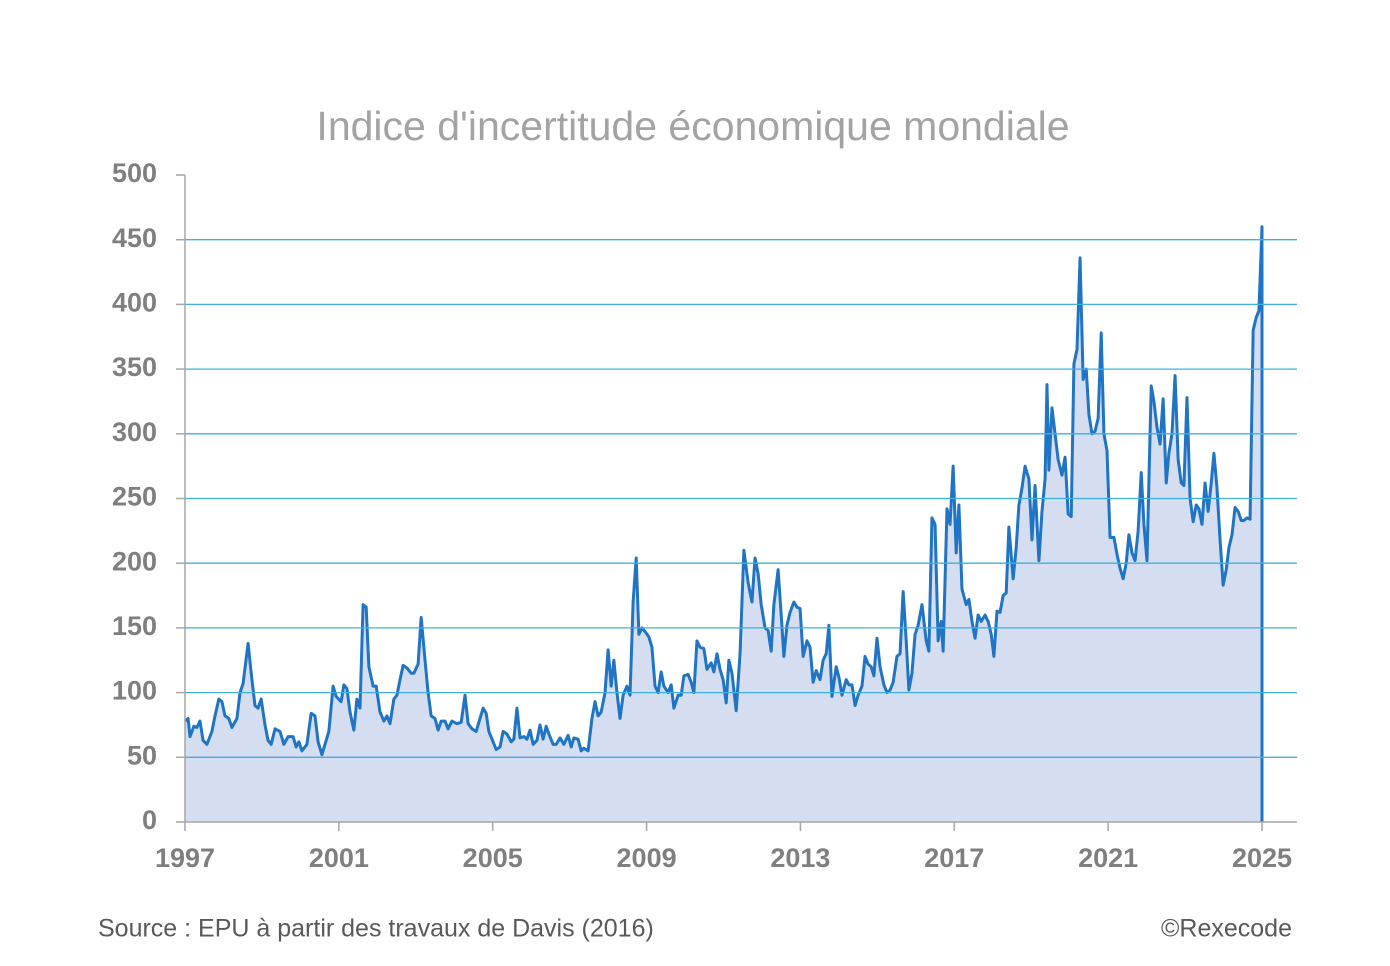 The width and height of the screenshot is (1390, 966). What do you see at coordinates (134, 173) in the screenshot?
I see `y-tick-label: 500` at bounding box center [134, 173].